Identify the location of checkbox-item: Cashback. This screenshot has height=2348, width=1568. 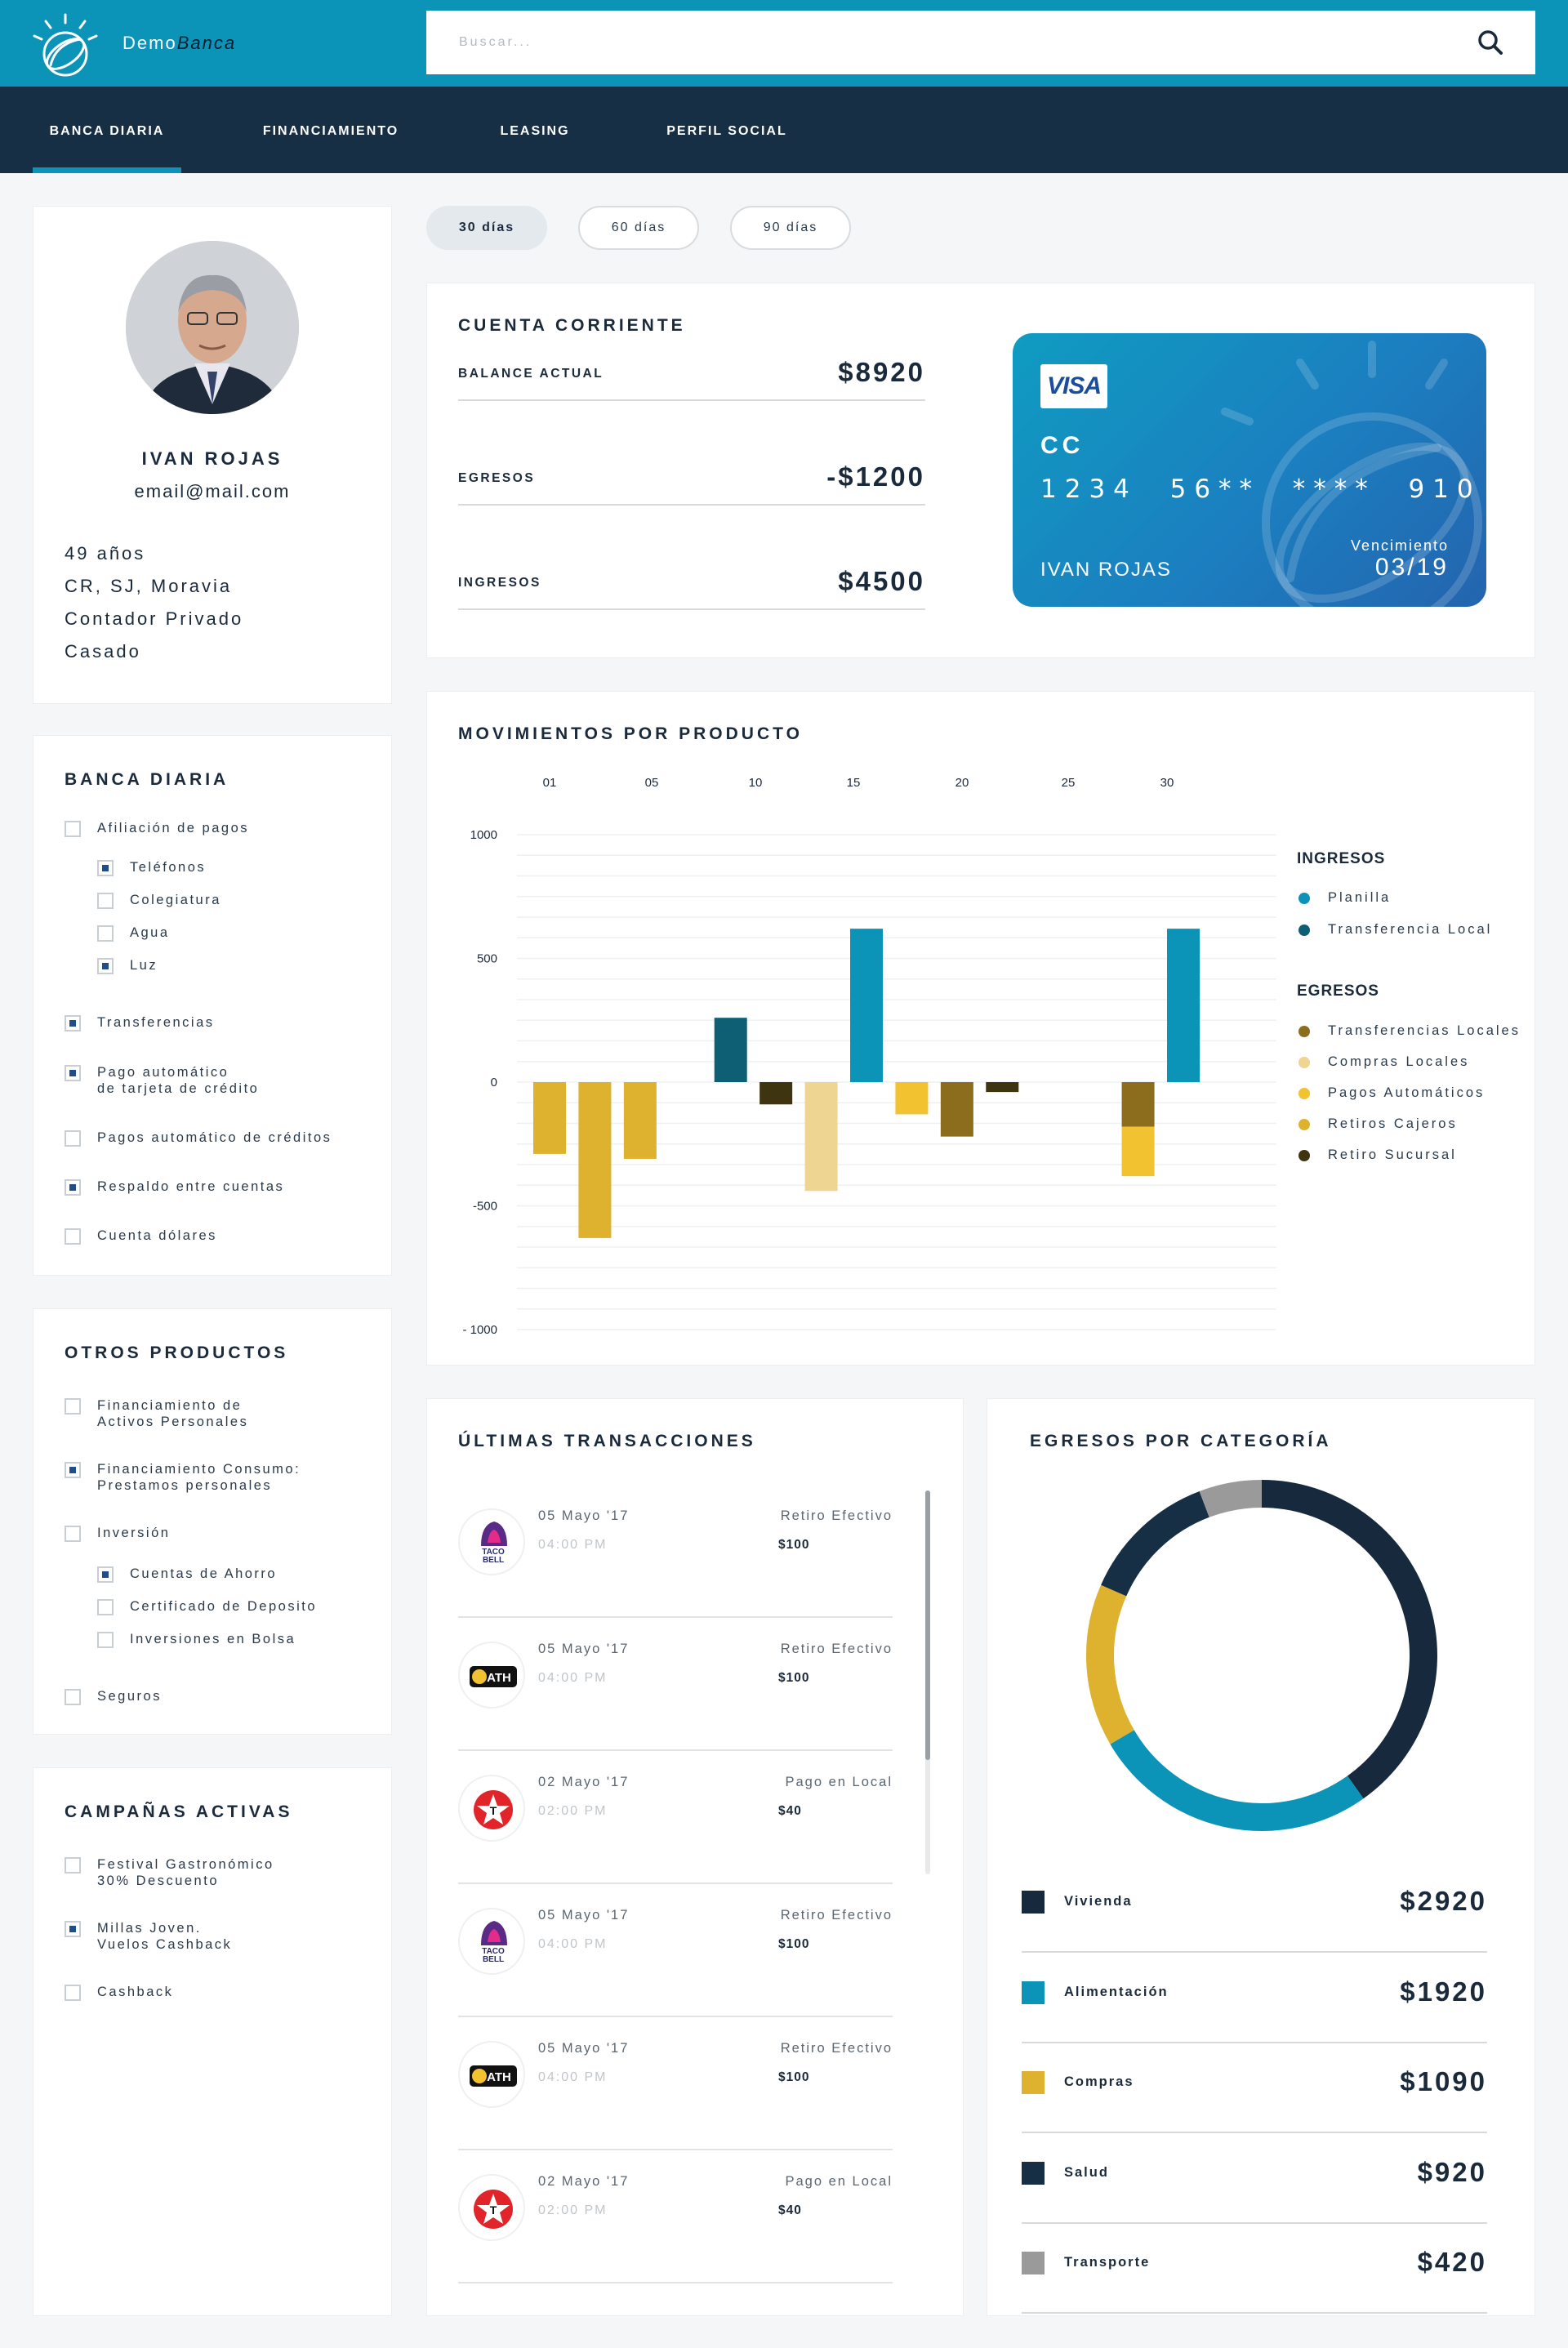
(119, 1993).